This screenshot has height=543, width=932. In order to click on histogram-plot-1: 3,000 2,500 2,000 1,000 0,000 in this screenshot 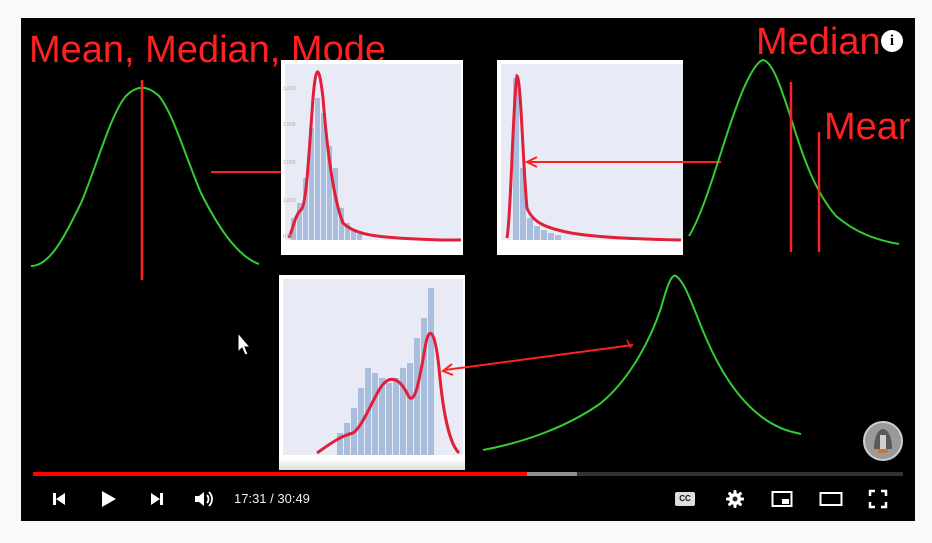, I will do `click(372, 157)`.